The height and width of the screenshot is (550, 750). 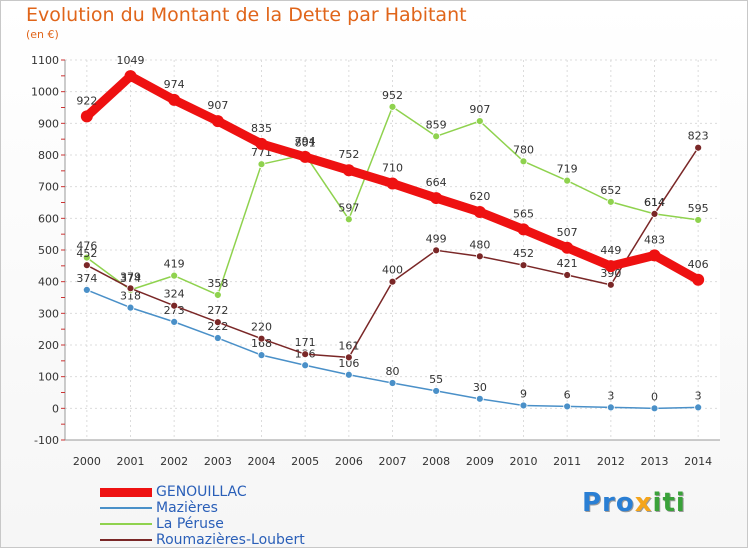 I want to click on logo-part-3: iti, so click(x=669, y=503).